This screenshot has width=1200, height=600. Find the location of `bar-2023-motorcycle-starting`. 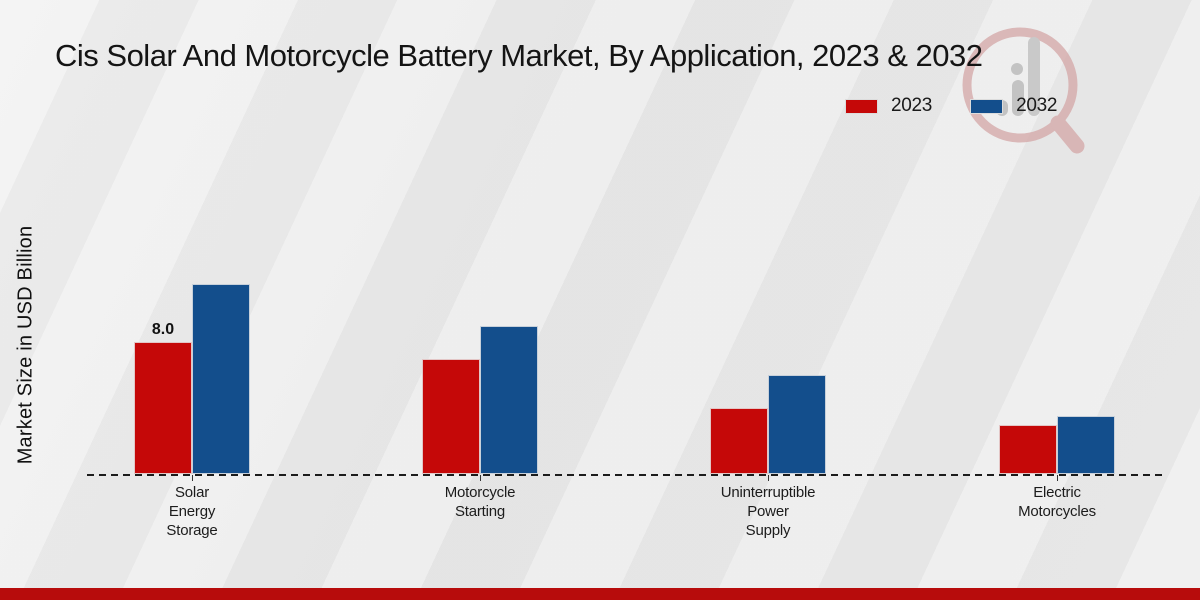

bar-2023-motorcycle-starting is located at coordinates (451, 416).